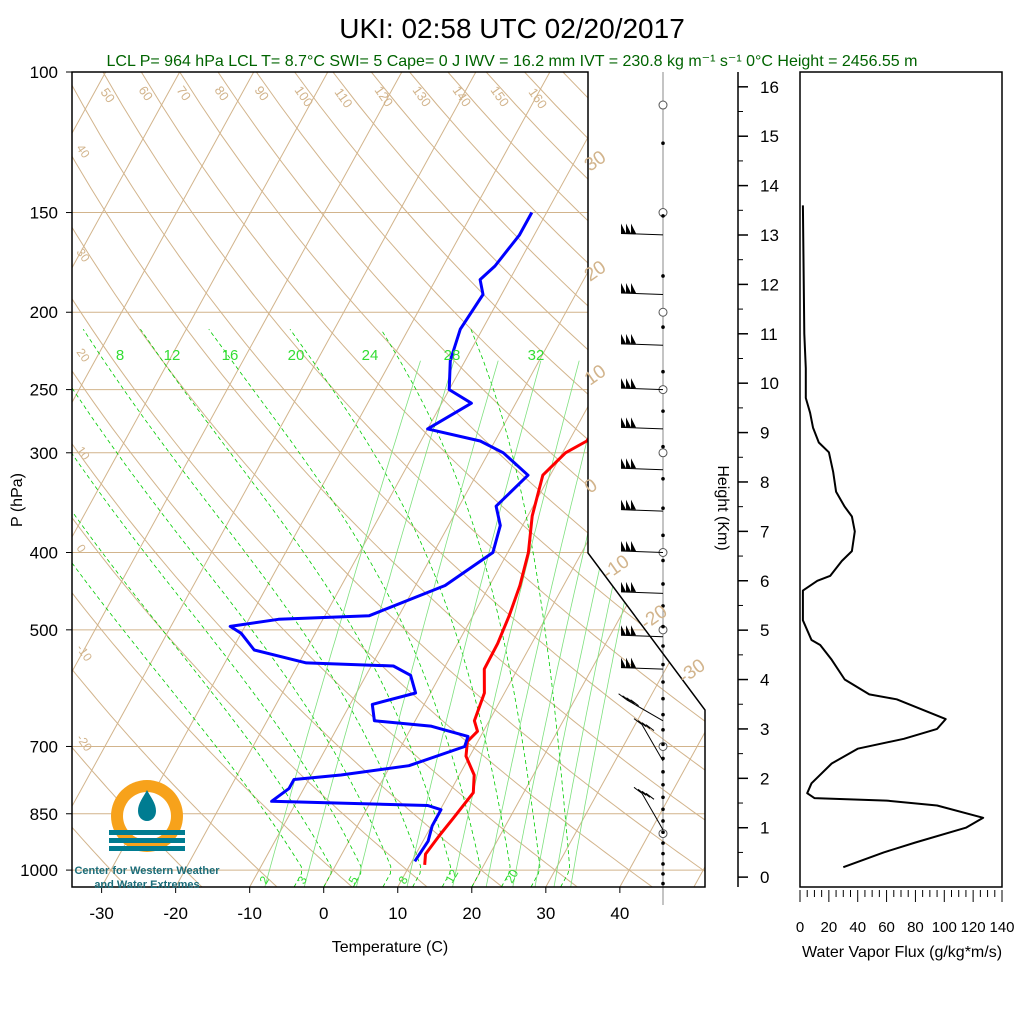 The width and height of the screenshot is (1024, 1024). I want to click on dry-adiabat-label: 120, so click(384, 96).